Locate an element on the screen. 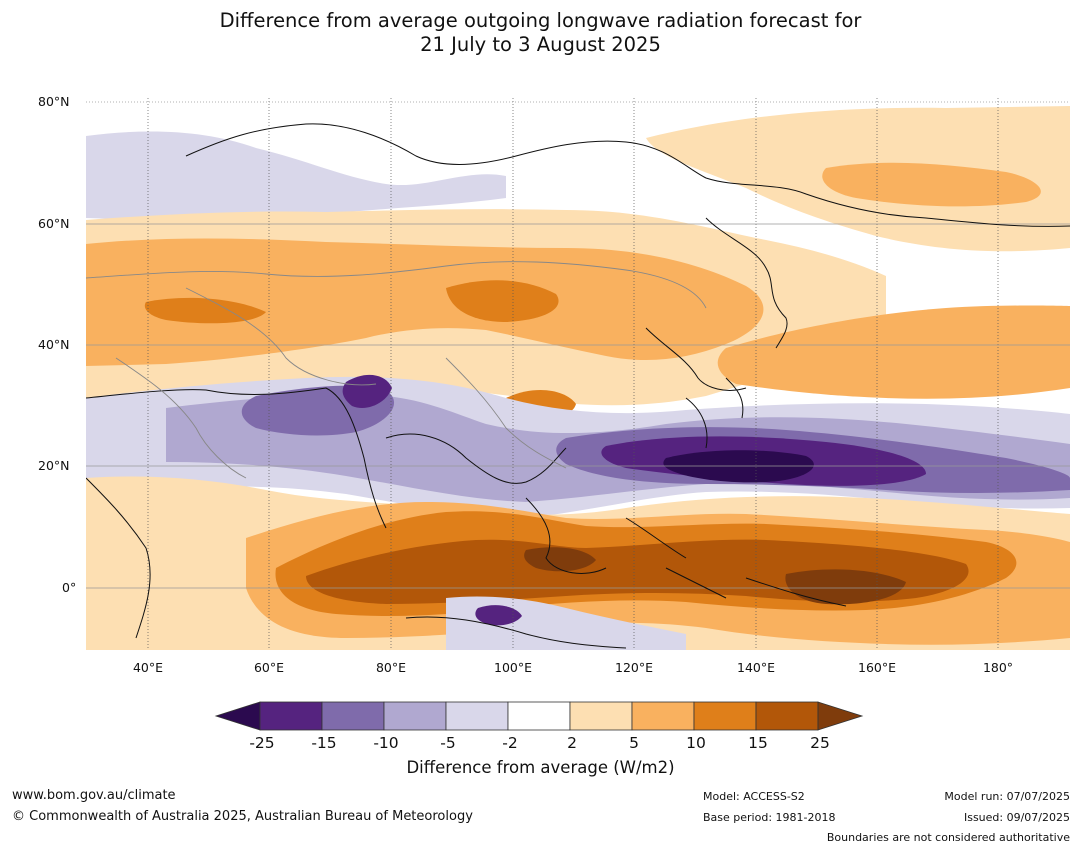 The image size is (1081, 850). lon-label-40e: 40°E is located at coordinates (148, 667).